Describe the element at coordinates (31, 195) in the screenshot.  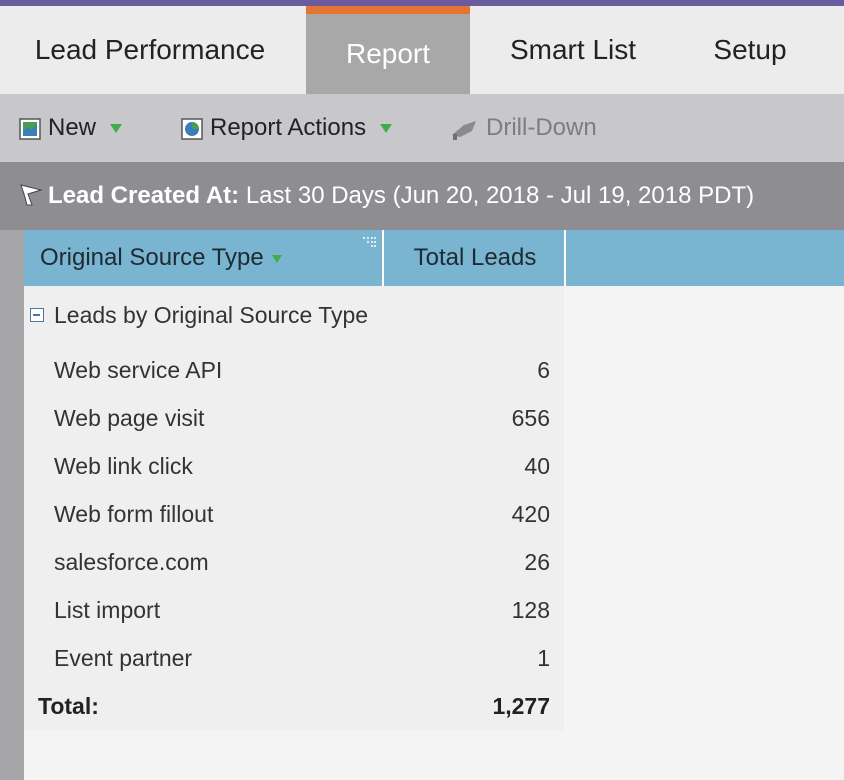
I see `filter-icon` at that location.